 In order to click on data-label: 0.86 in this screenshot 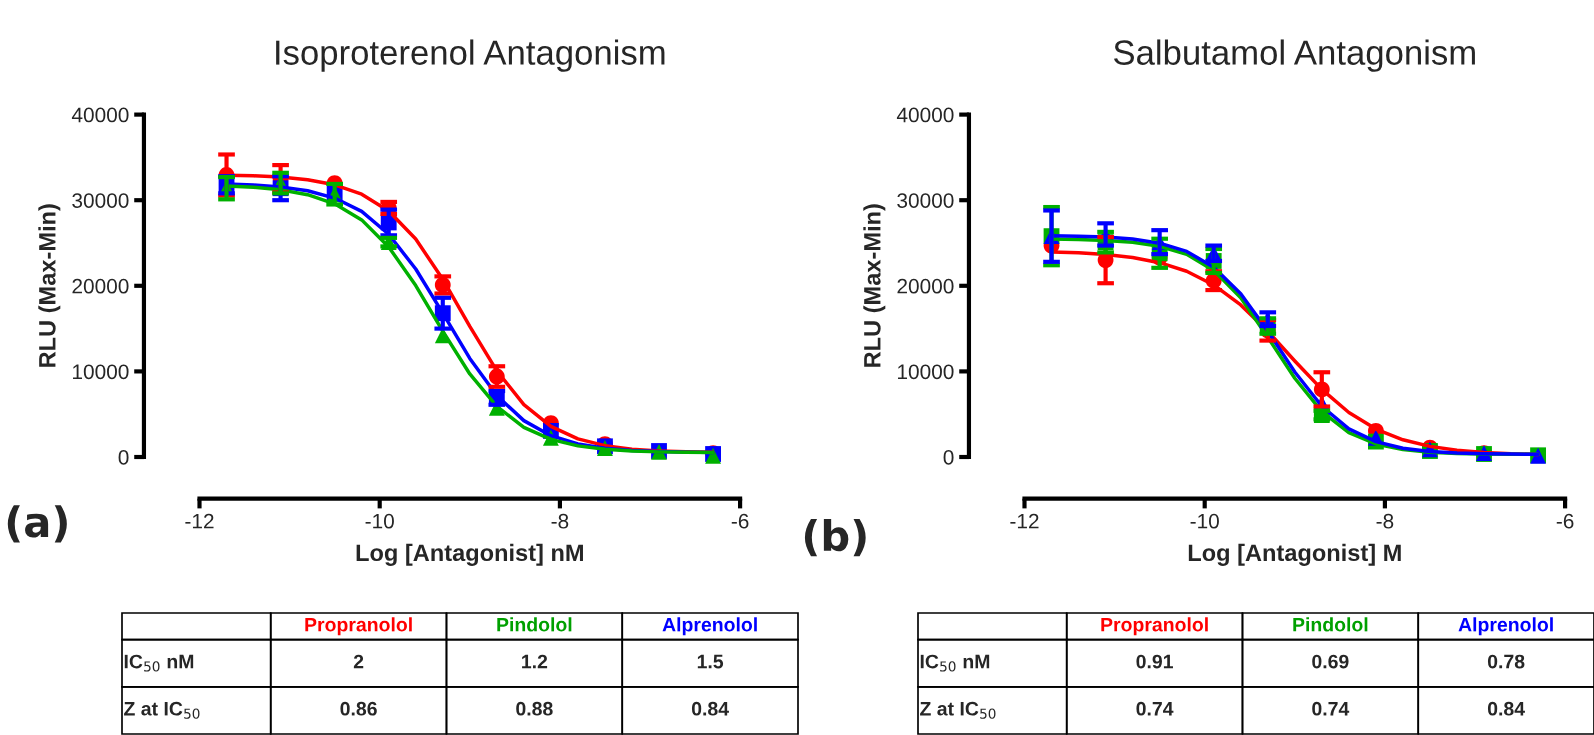, I will do `click(358, 708)`.